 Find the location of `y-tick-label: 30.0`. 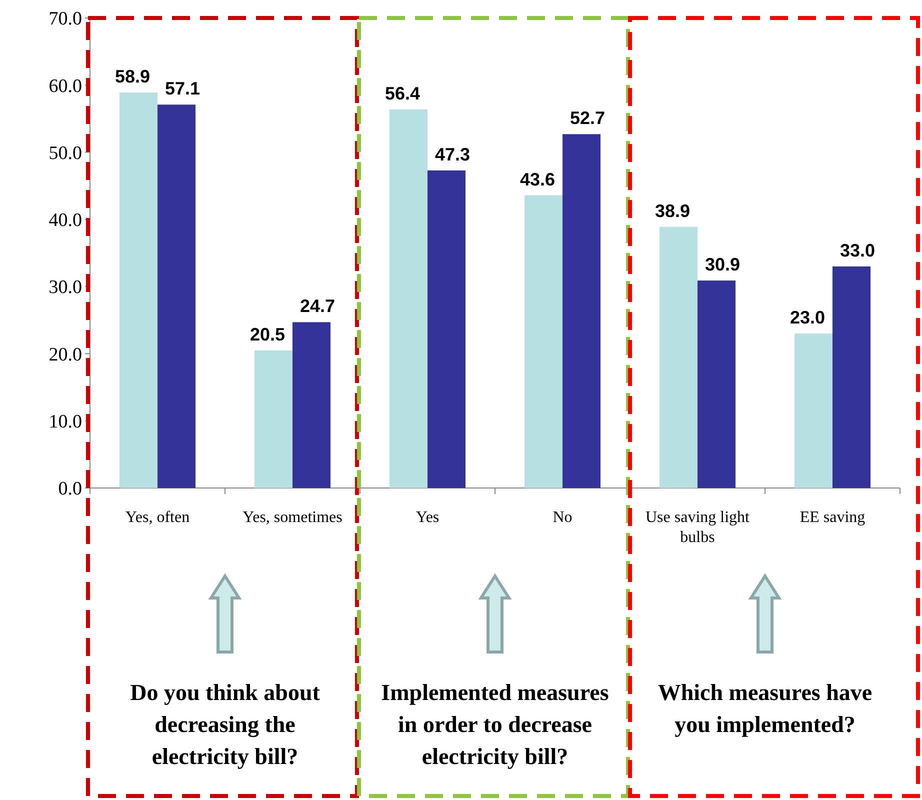

y-tick-label: 30.0 is located at coordinates (65, 287).